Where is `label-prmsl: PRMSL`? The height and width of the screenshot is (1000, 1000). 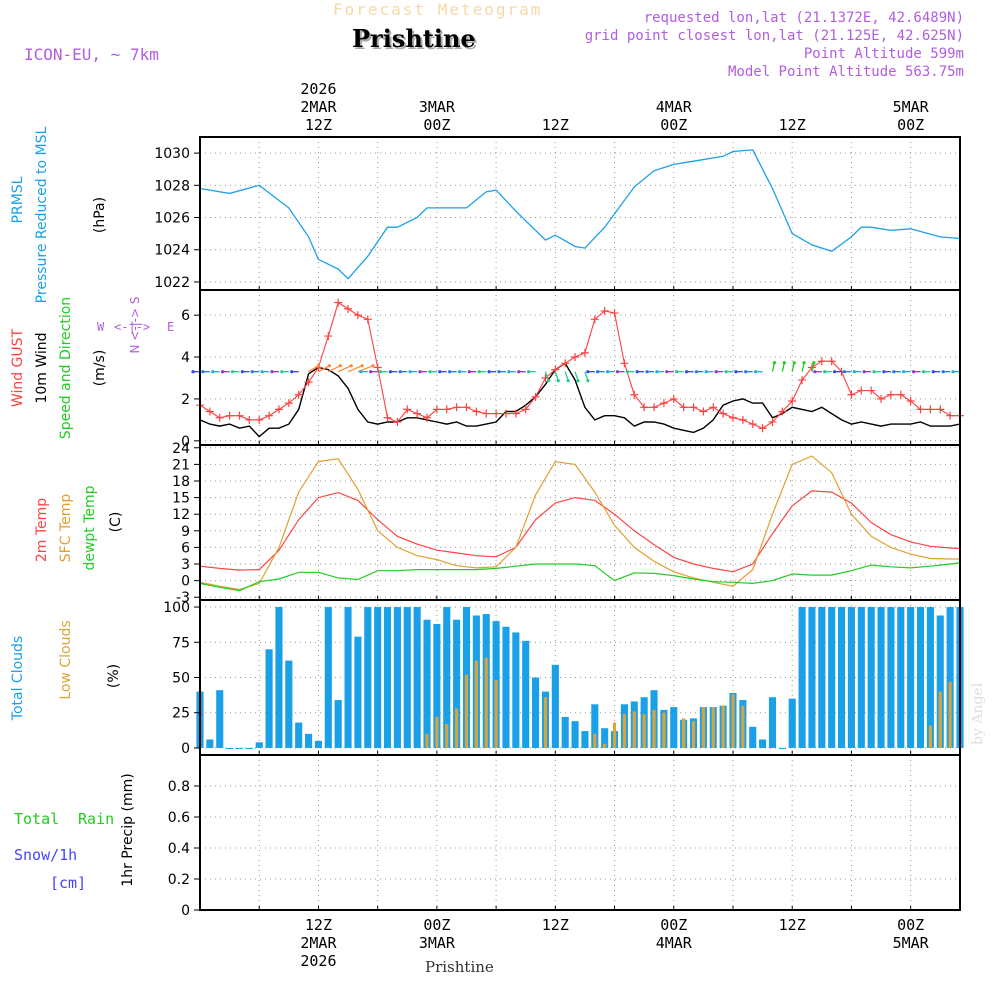 label-prmsl: PRMSL is located at coordinates (18, 199).